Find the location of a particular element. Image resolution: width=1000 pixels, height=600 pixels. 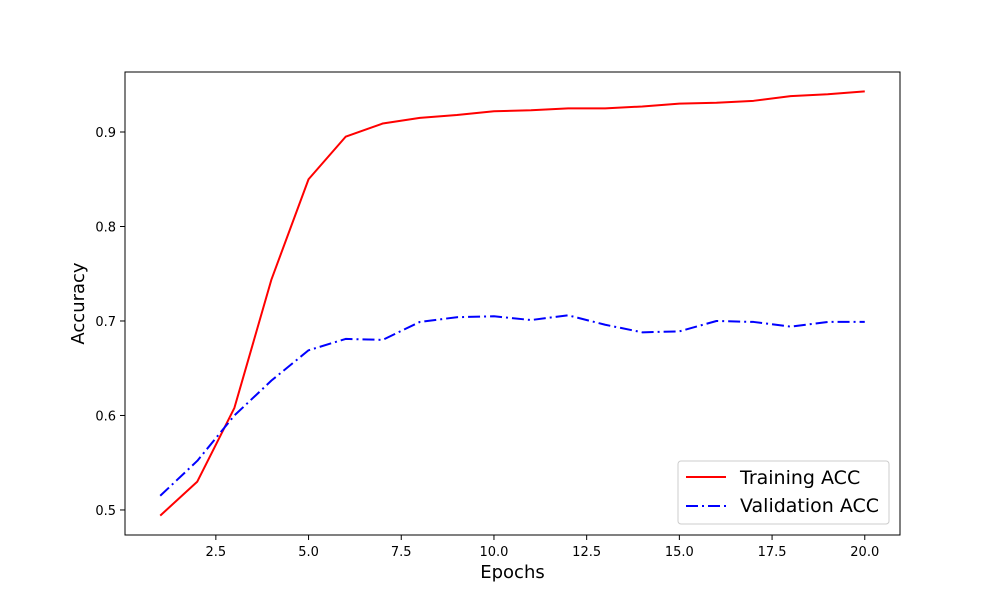

legend-label-training: Training ACC is located at coordinates (799, 478).